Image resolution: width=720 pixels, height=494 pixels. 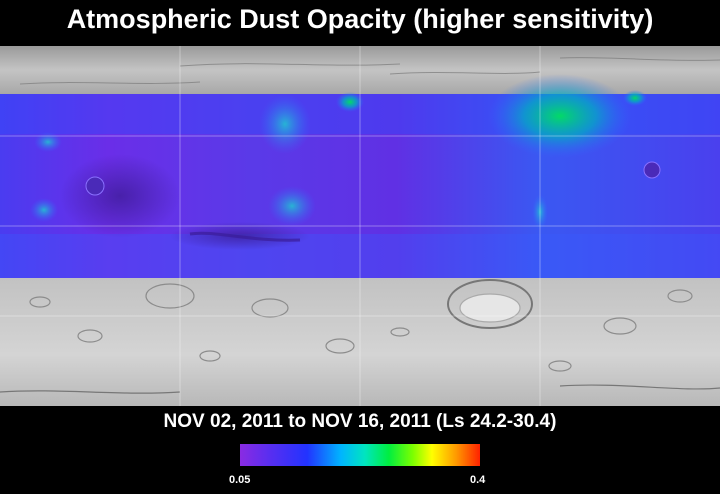 What do you see at coordinates (360, 455) in the screenshot?
I see `opacity-colorbar` at bounding box center [360, 455].